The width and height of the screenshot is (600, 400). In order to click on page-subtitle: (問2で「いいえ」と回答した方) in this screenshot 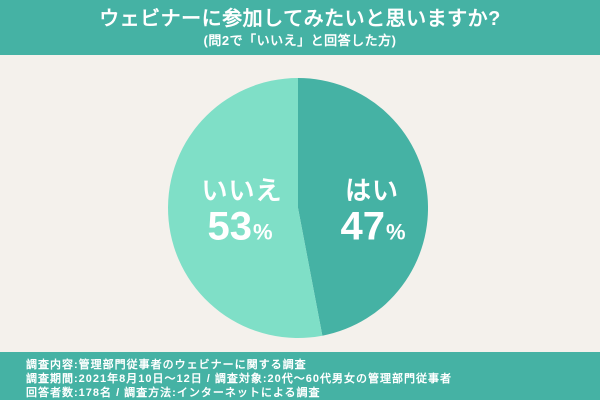, I will do `click(300, 40)`.